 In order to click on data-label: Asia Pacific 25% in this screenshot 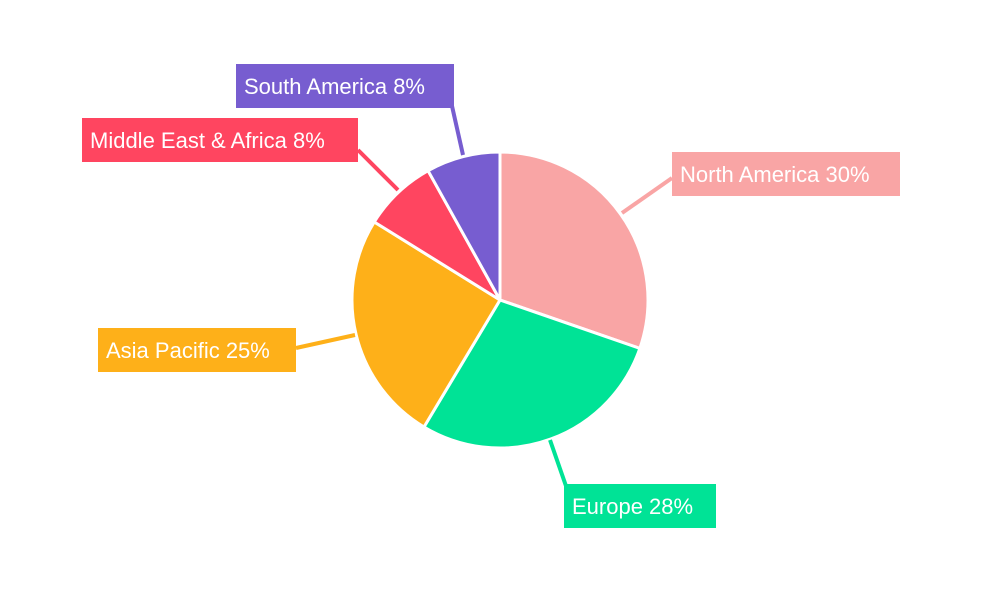, I will do `click(188, 350)`.